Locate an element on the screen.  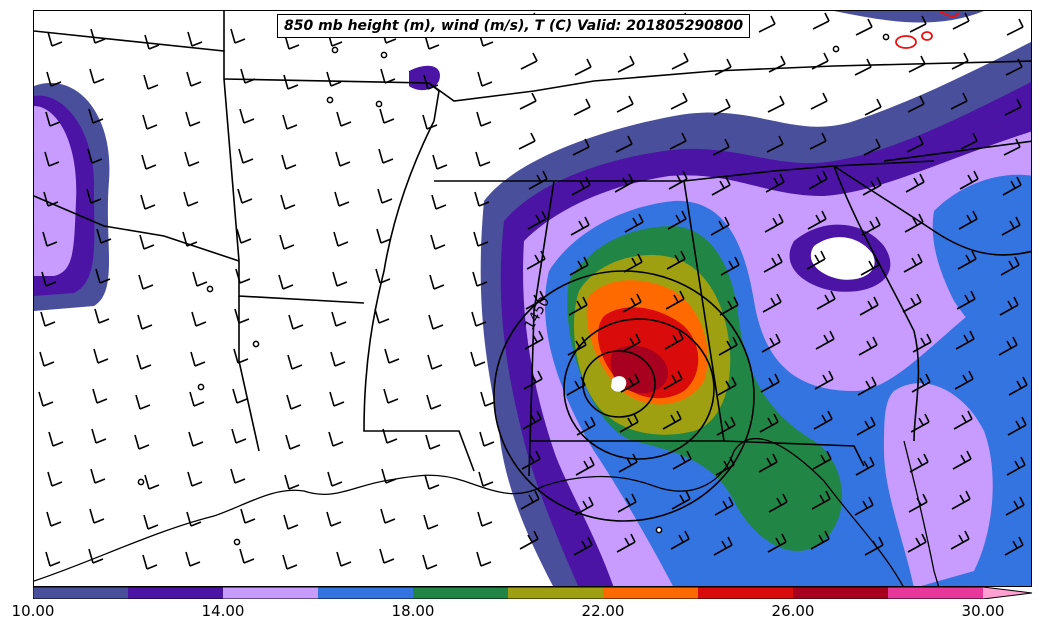
shade-east-blue is located at coordinates (981, 272).